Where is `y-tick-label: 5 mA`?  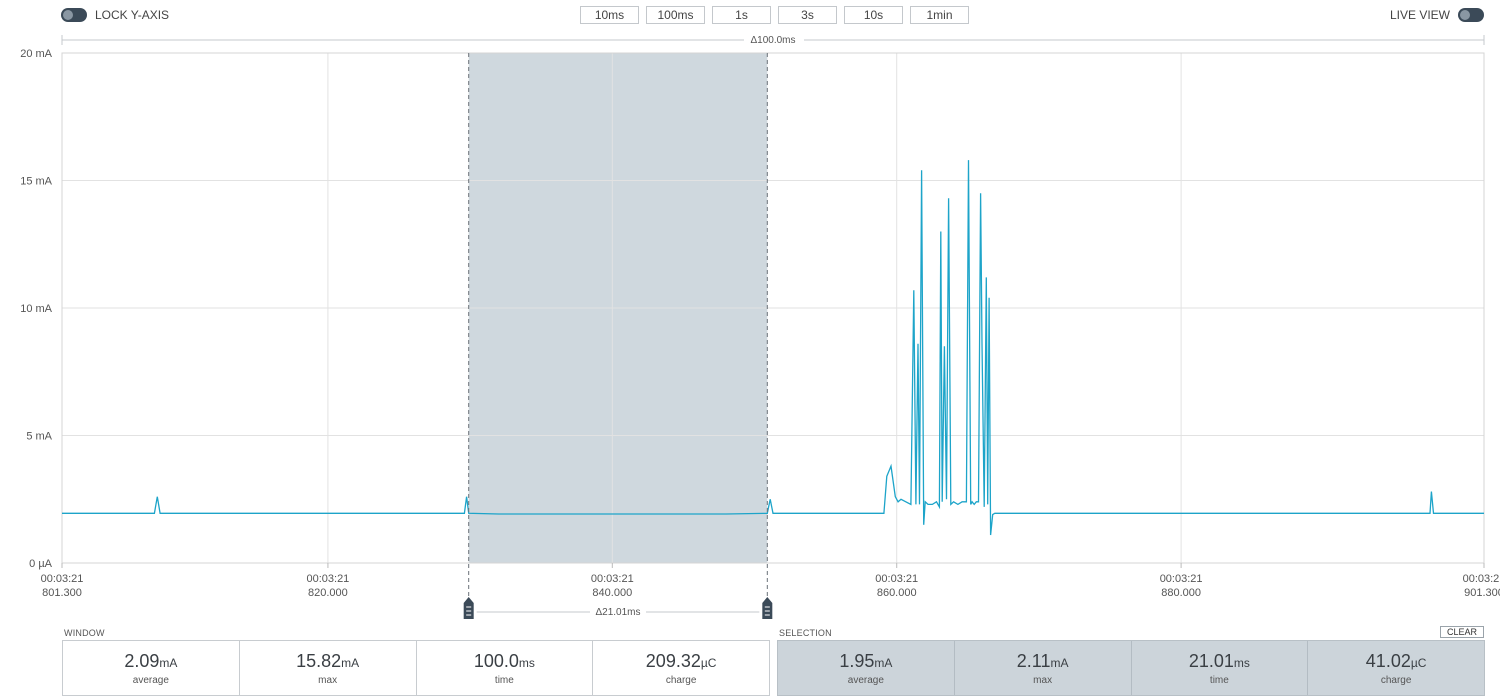
y-tick-label: 5 mA is located at coordinates (39, 437).